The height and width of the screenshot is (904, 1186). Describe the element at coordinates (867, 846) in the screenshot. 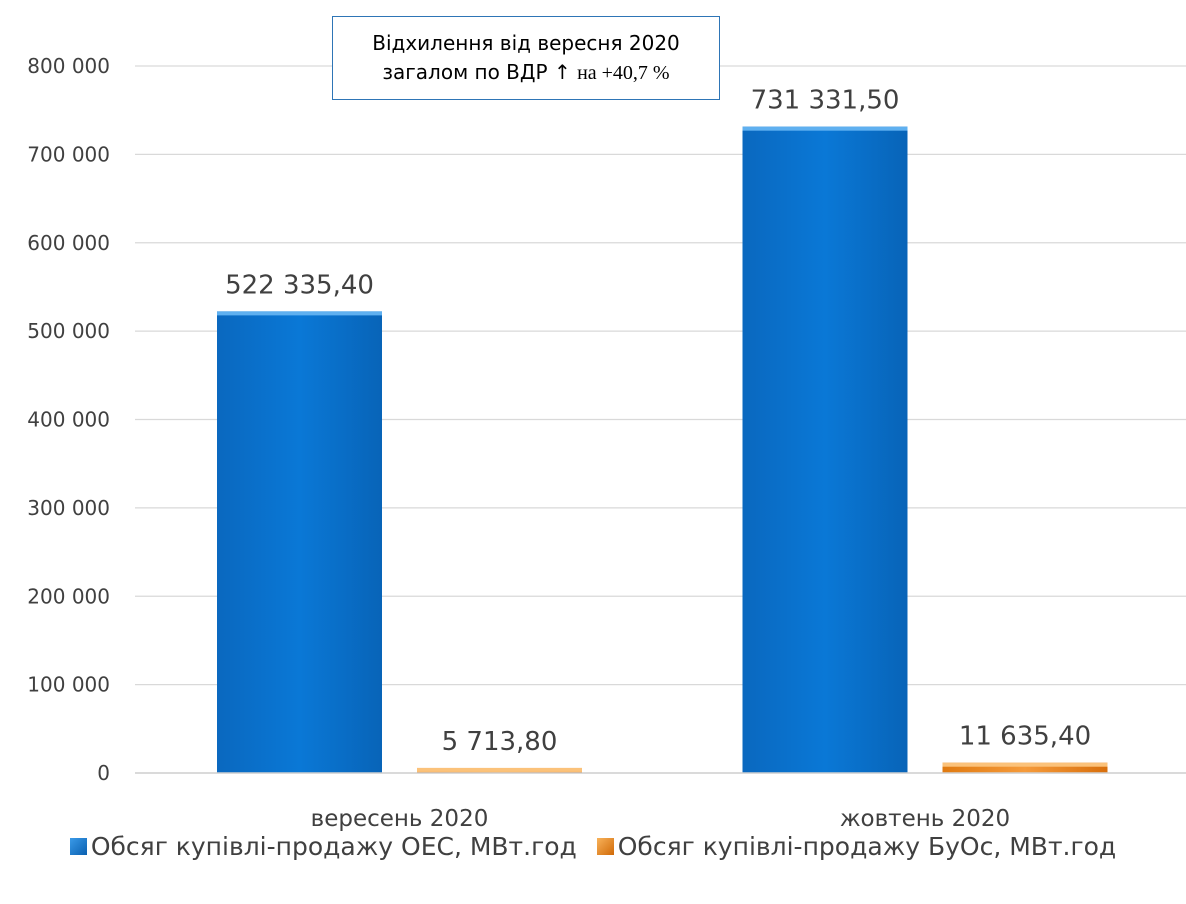

I see `legend-label-buos: Обсяг купівлі-продажу БуОс, МВт.год` at that location.